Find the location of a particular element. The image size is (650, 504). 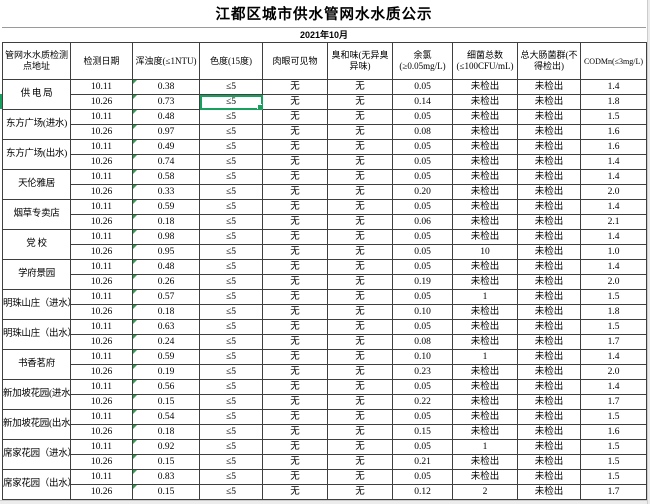

cell-chlorine: 0.15 is located at coordinates (422, 432).